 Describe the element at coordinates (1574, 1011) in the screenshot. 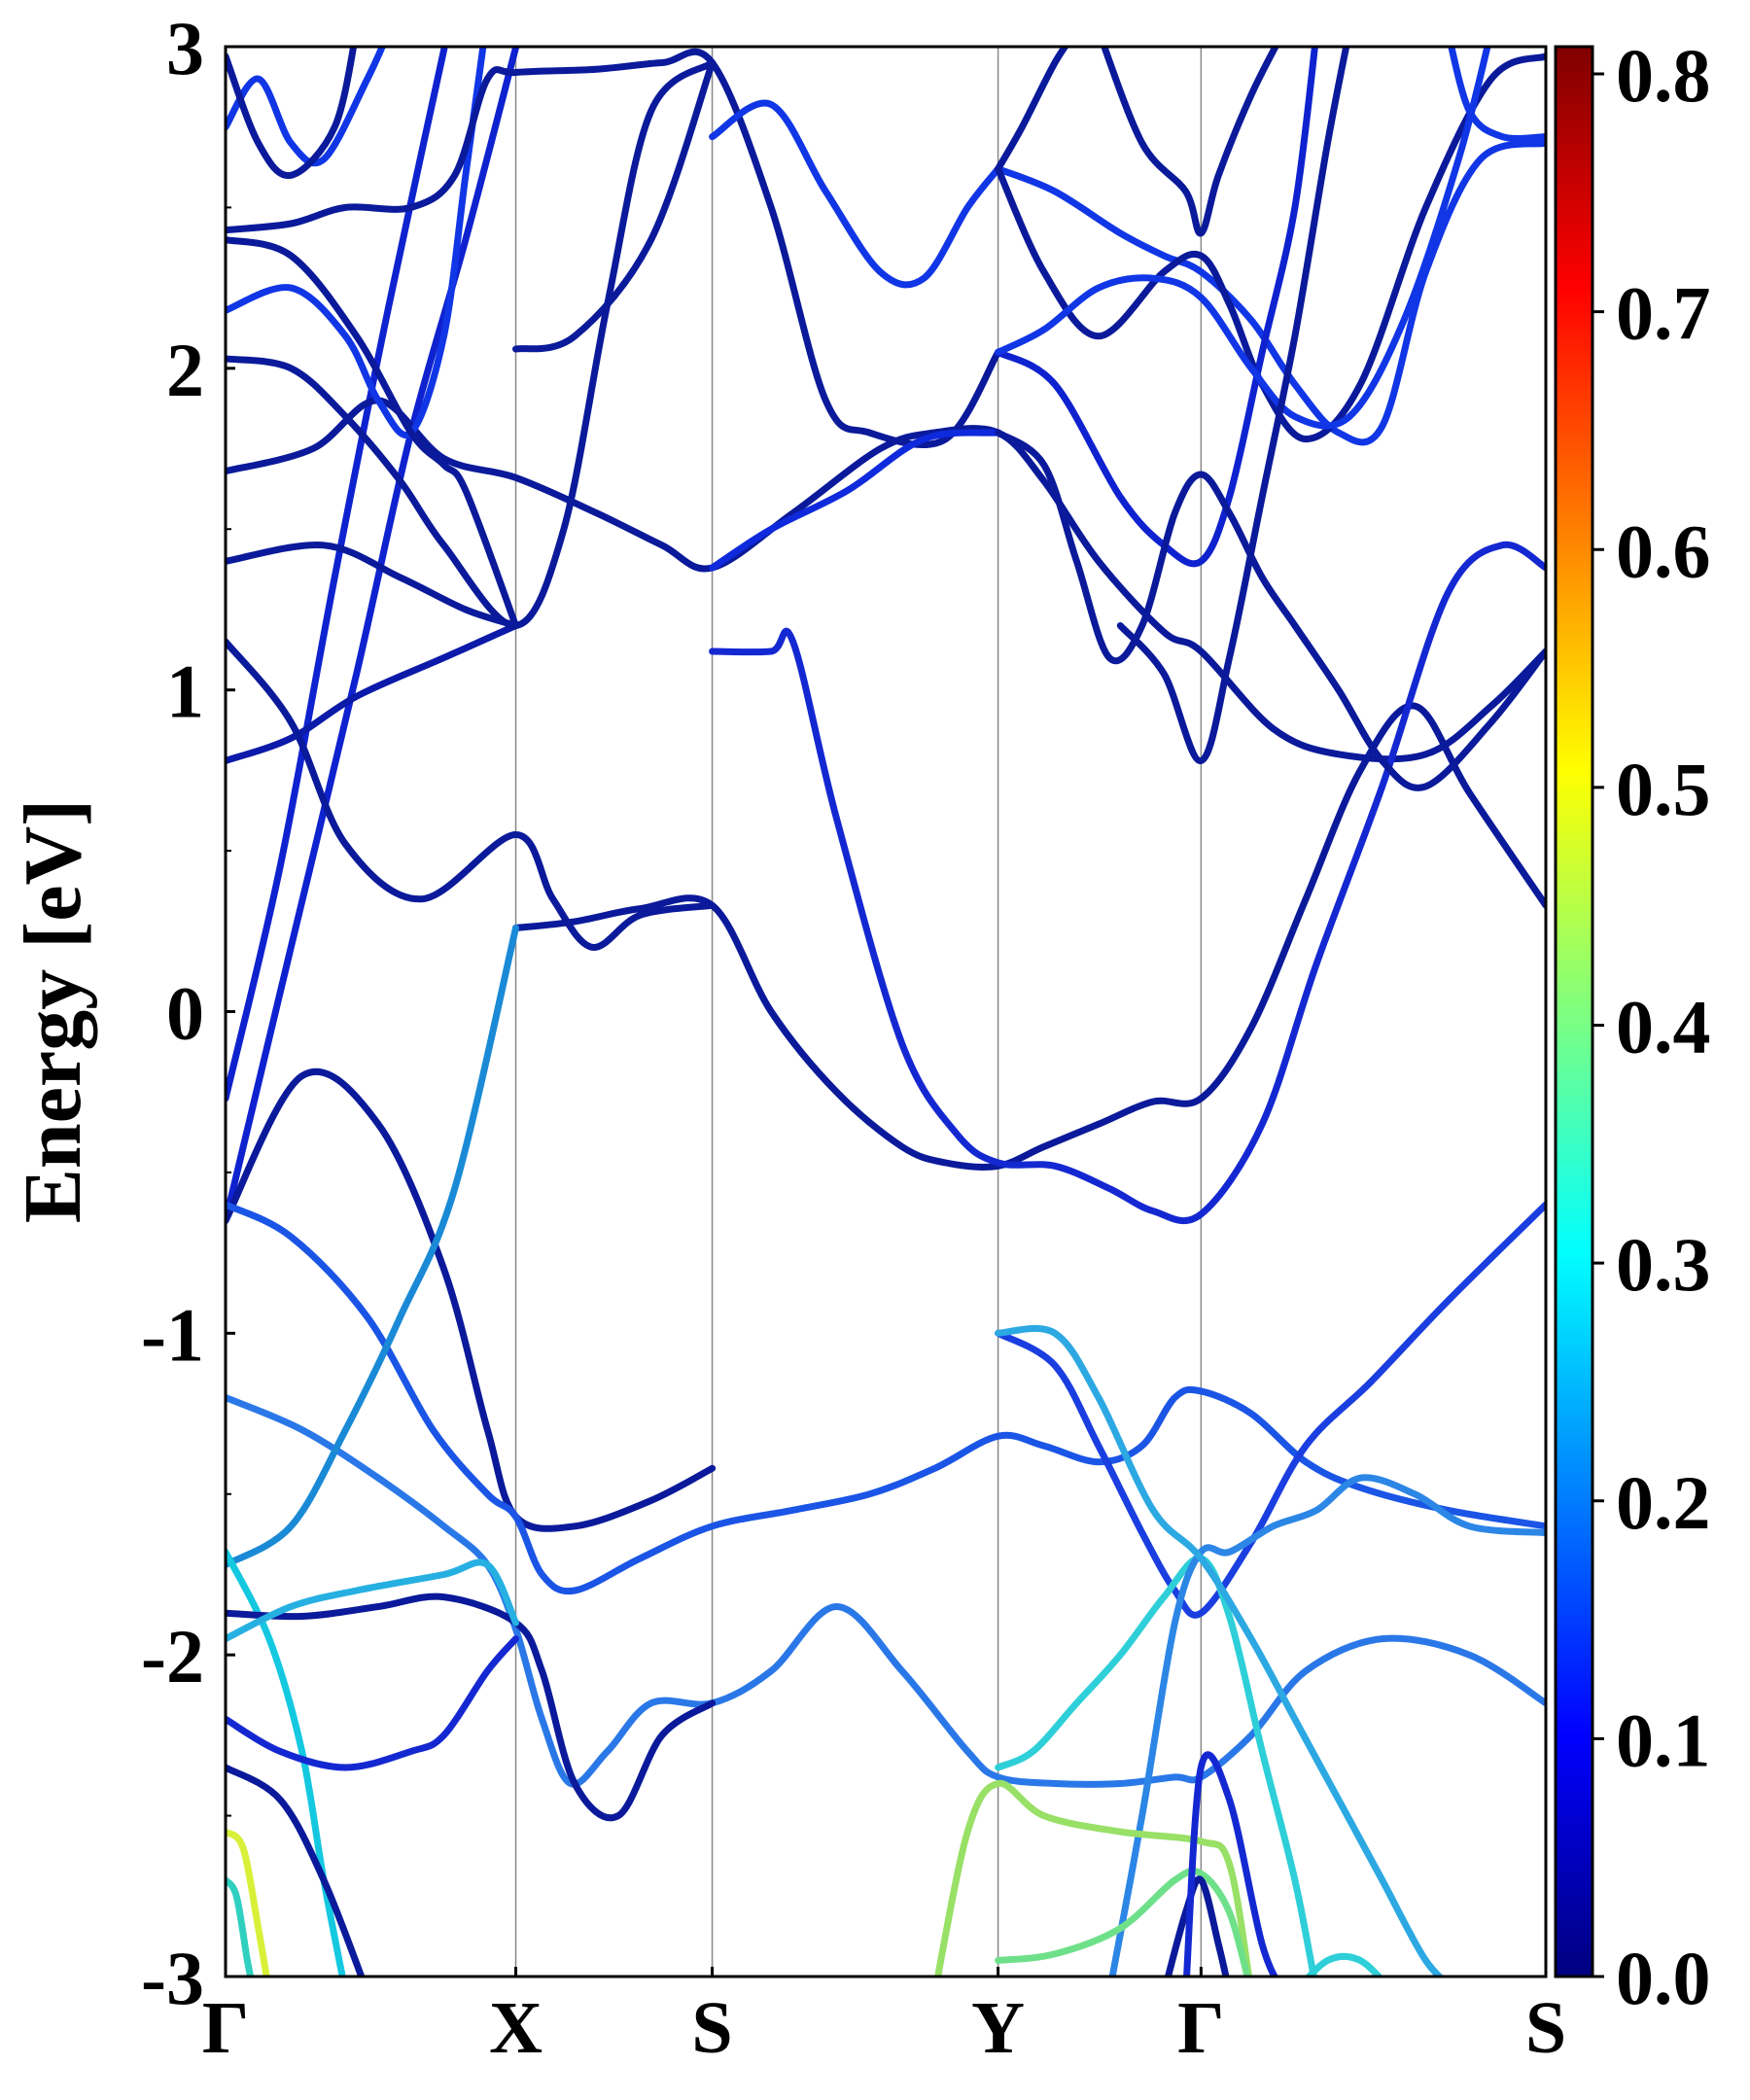

I see `colorbar` at that location.